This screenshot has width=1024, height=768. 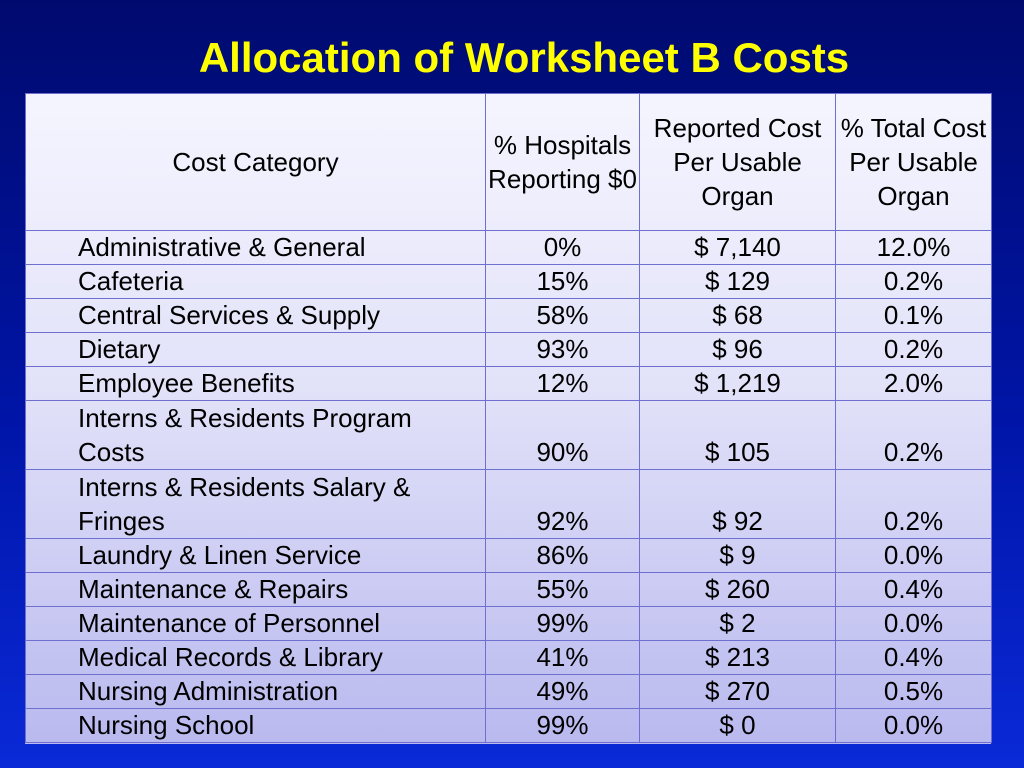 What do you see at coordinates (562, 315) in the screenshot?
I see `row-pct-zero: 58%` at bounding box center [562, 315].